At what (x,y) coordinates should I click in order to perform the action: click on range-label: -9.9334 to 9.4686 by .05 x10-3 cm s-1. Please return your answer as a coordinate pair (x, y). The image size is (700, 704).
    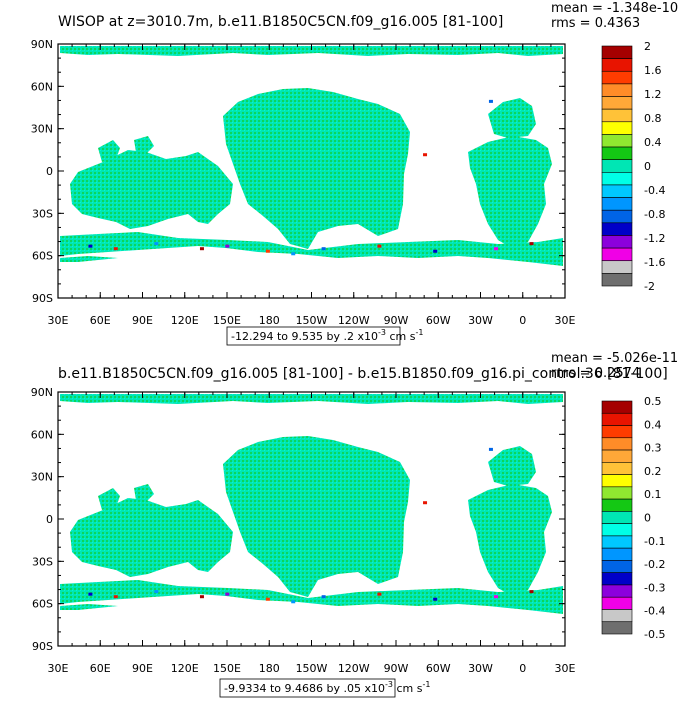
    Looking at the image, I should click on (327, 687).